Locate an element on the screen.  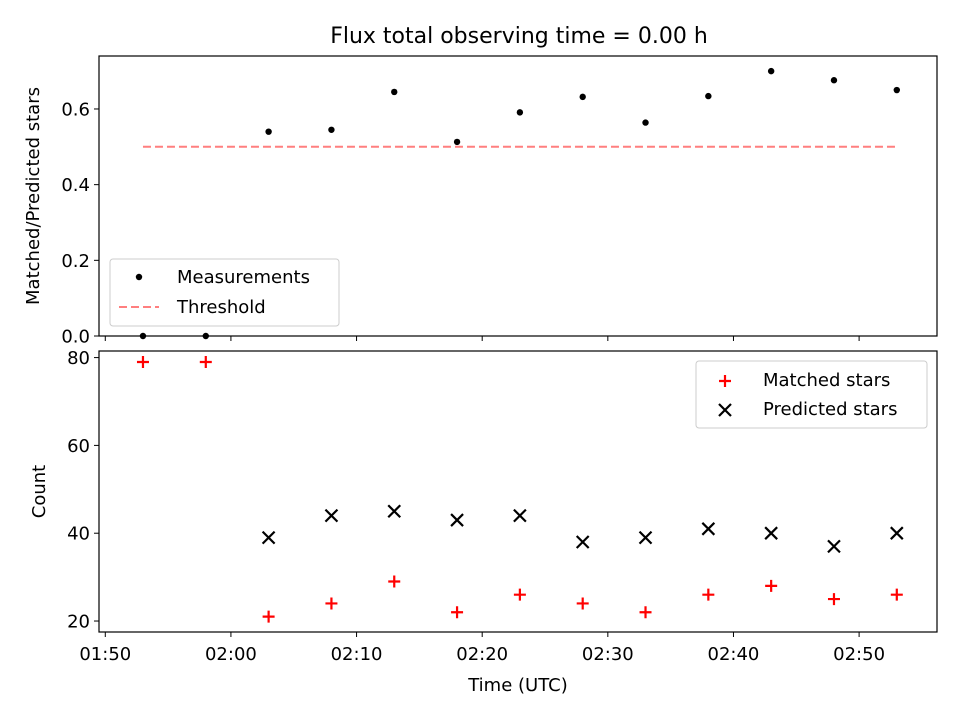
chart-title: Flux total observing time = 0.00 h is located at coordinates (519, 36).